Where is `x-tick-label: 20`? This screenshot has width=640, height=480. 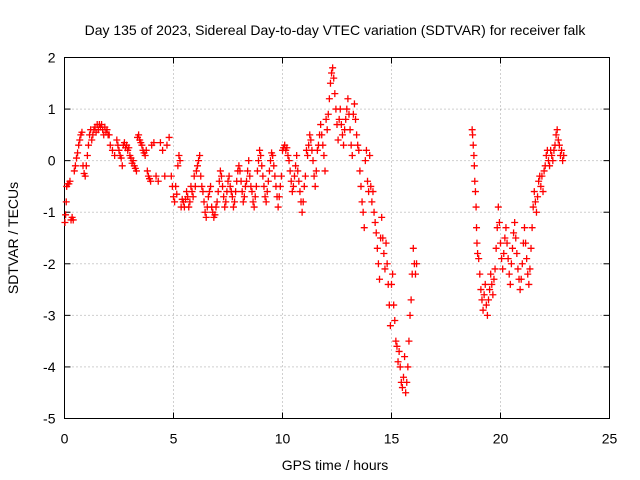 x-tick-label: 20 is located at coordinates (501, 439).